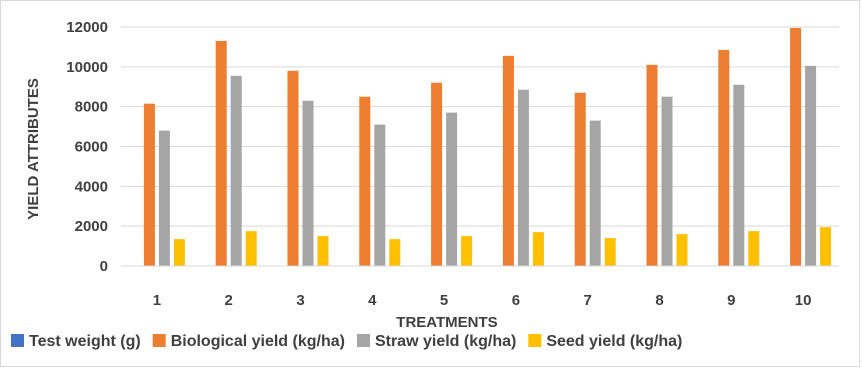 Image resolution: width=862 pixels, height=370 pixels. I want to click on y-tick-label: 10000, so click(87, 67).